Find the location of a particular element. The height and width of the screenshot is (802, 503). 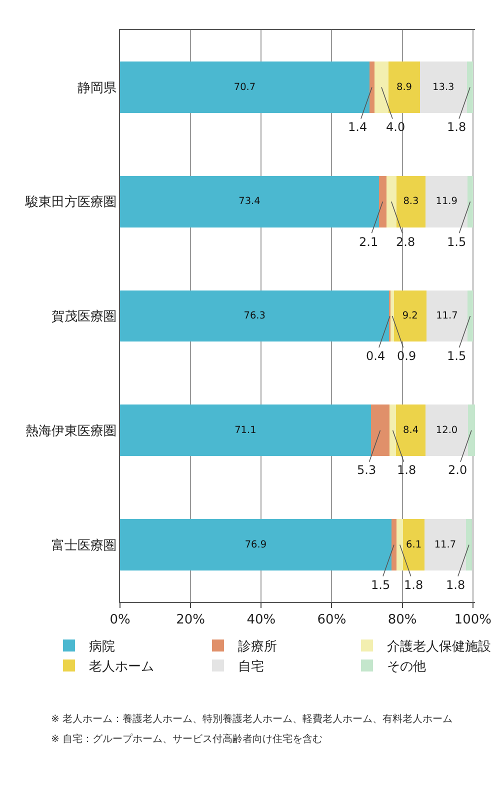

data-label: 2.8 is located at coordinates (406, 242).